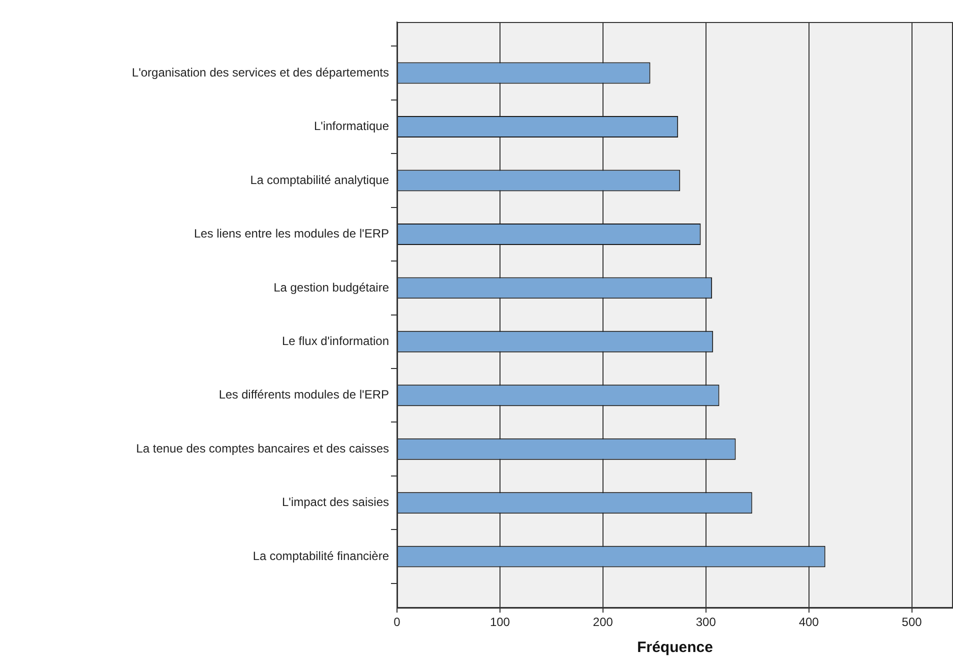  What do you see at coordinates (321, 555) in the screenshot?
I see `y-tick-label: La comptabilité financière` at bounding box center [321, 555].